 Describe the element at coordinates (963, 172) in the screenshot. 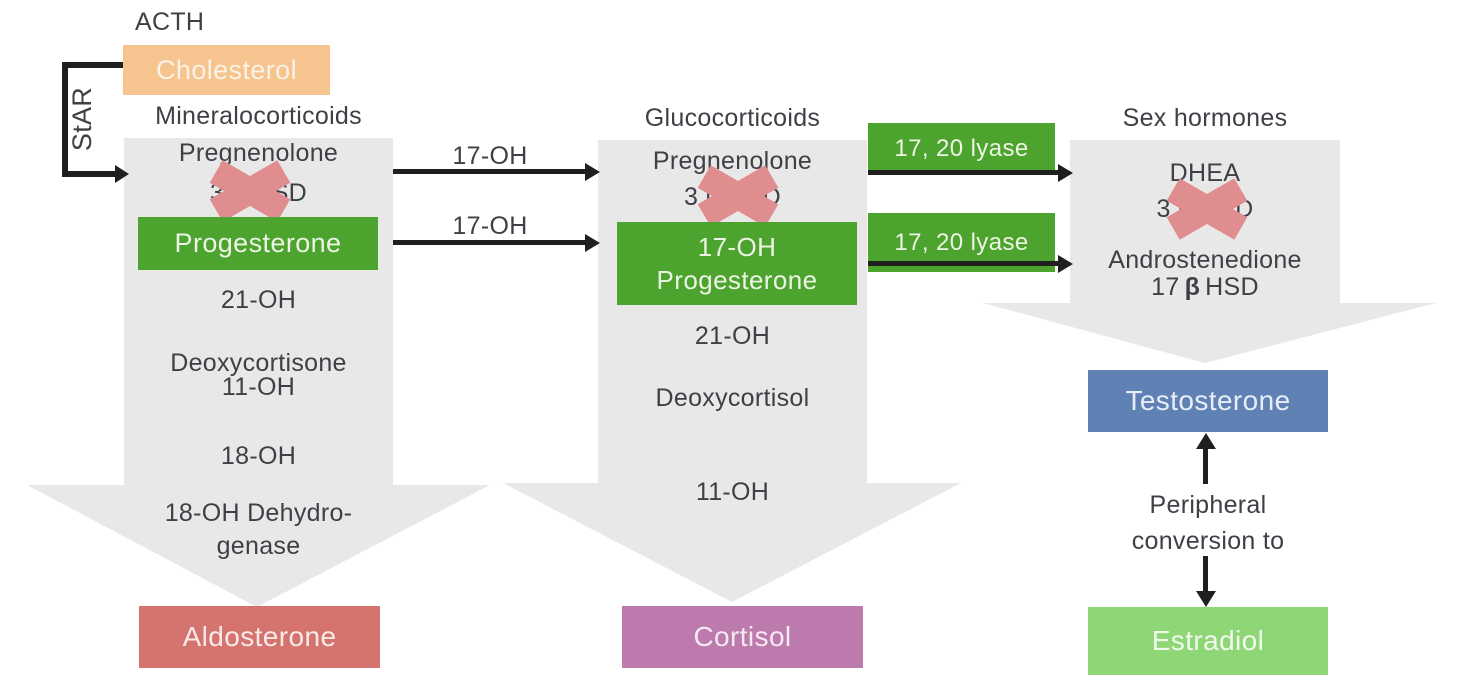

I see `lyase-arrow-top` at that location.